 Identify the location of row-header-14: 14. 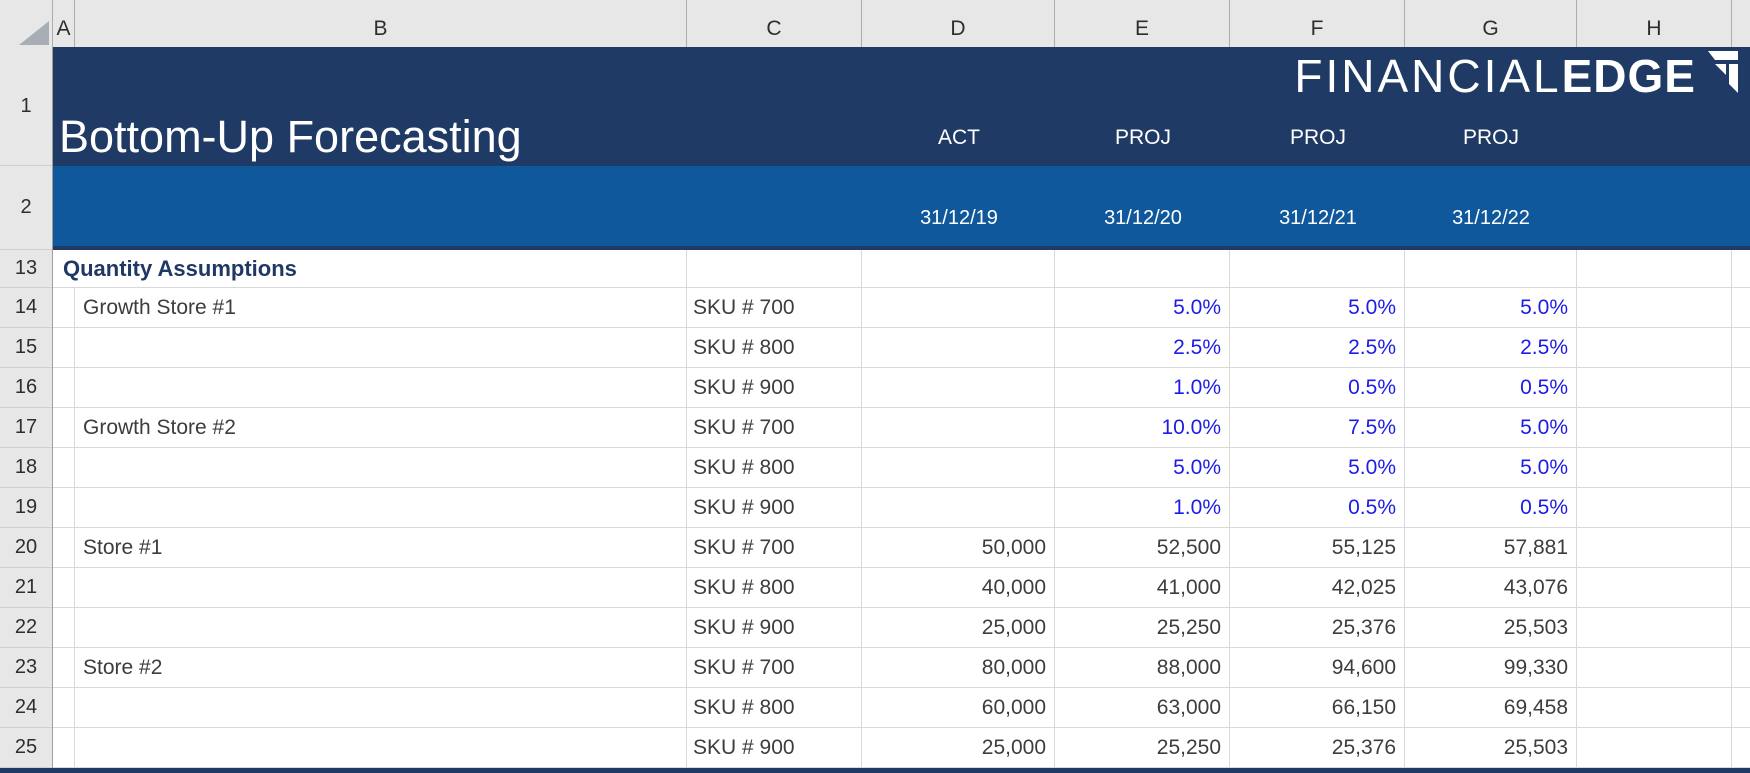
(26, 308).